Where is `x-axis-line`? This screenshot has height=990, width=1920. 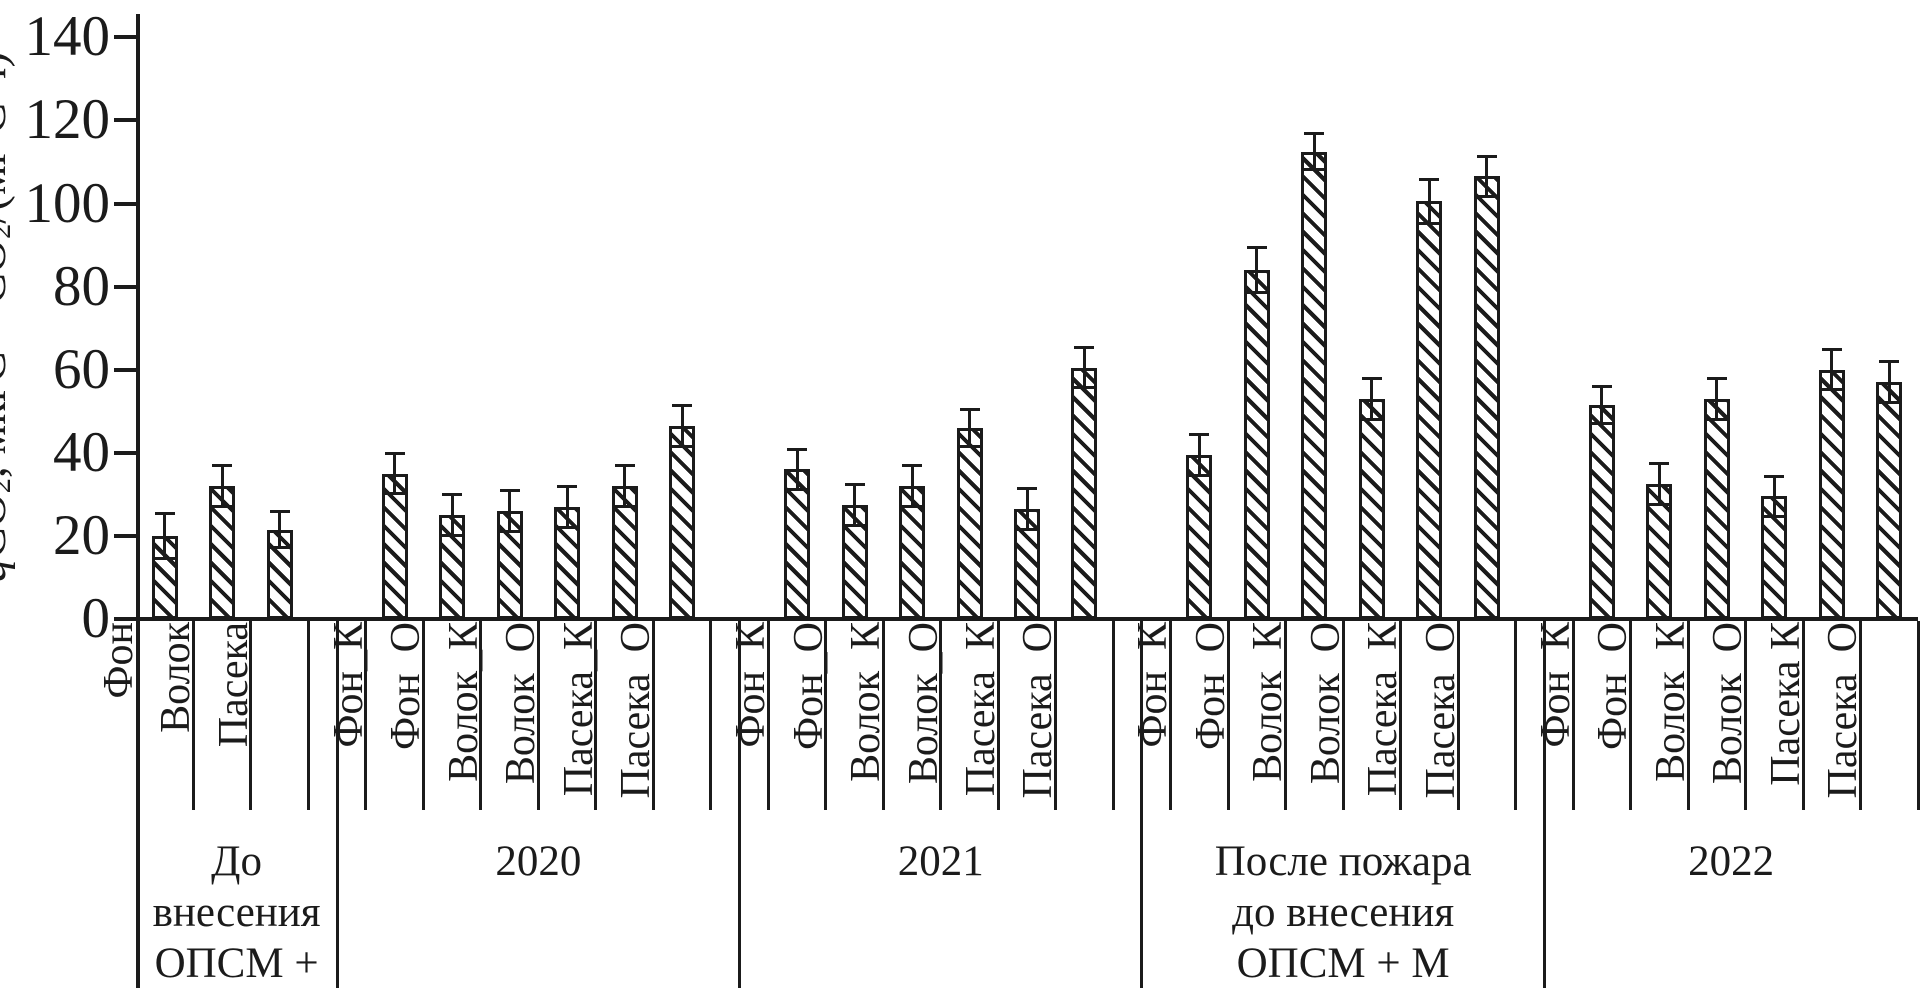 x-axis-line is located at coordinates (1027, 619).